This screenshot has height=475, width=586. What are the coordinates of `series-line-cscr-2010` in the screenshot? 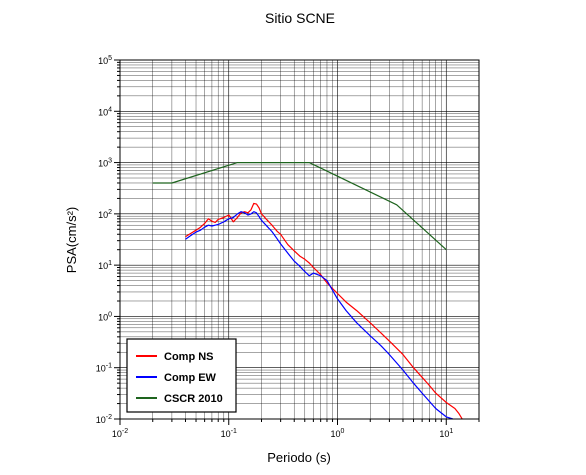 It's located at (299, 206).